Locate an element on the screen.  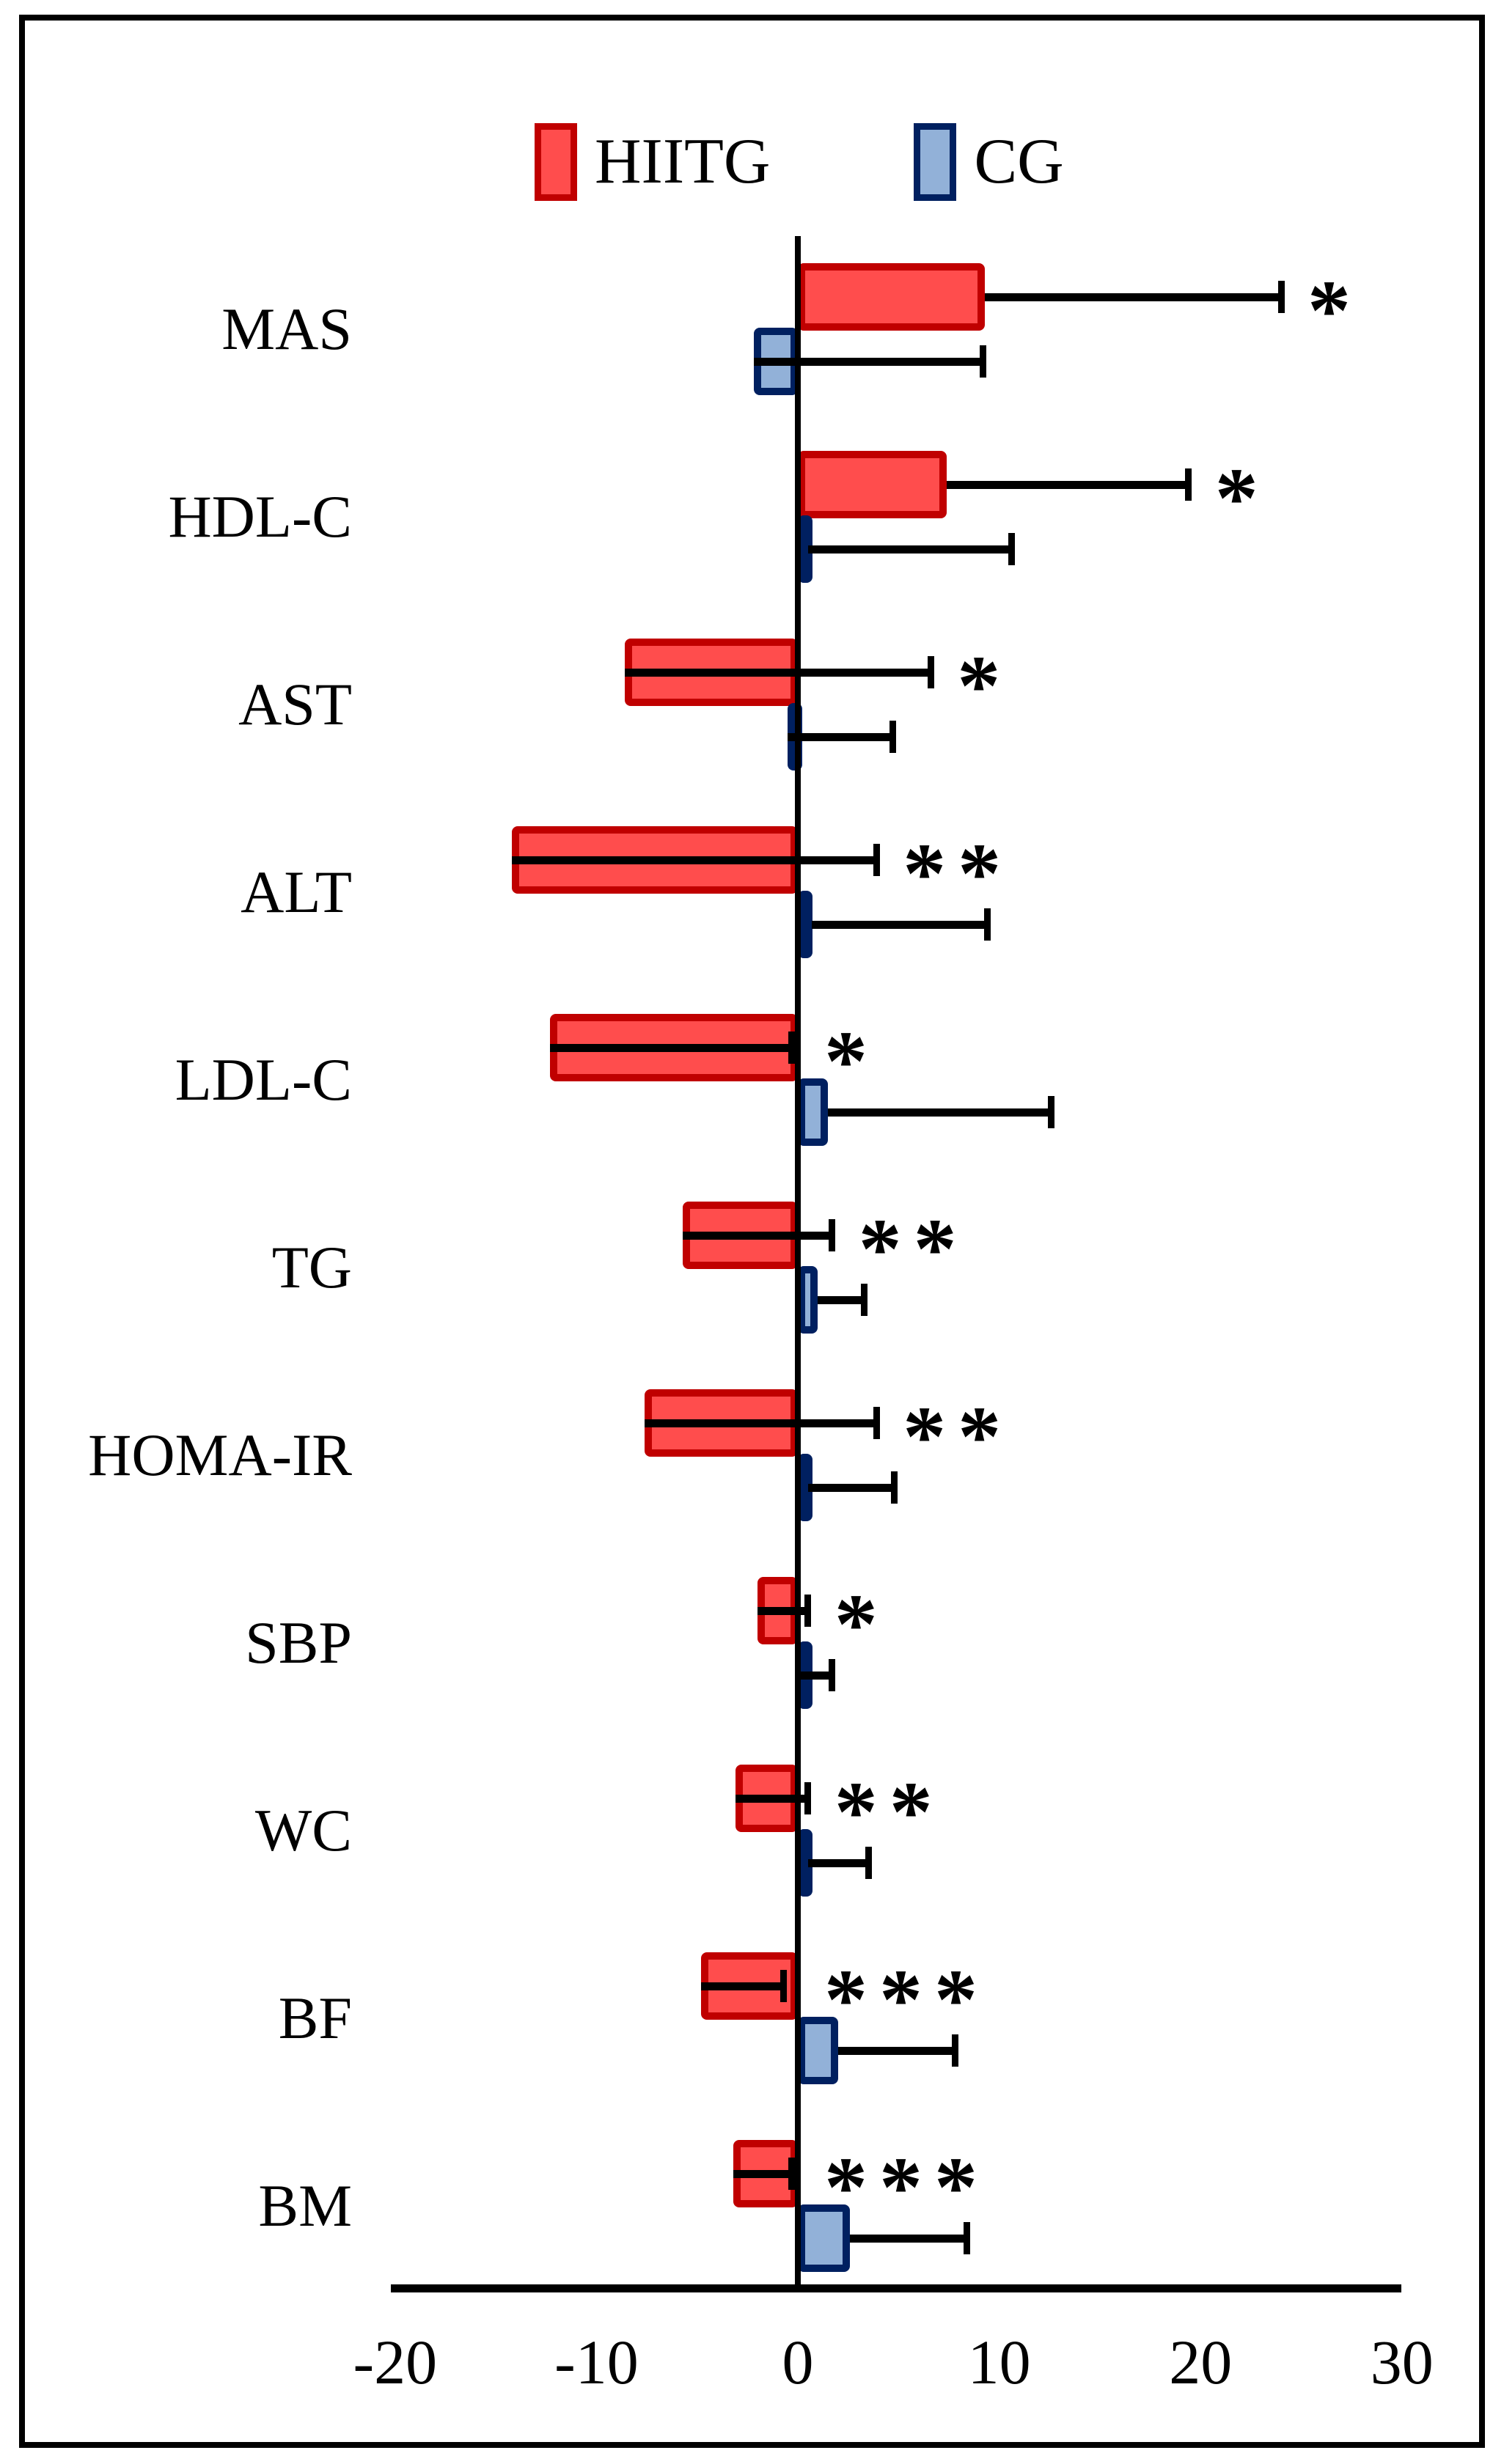
category-label-tg: TG is located at coordinates (311, 1267).